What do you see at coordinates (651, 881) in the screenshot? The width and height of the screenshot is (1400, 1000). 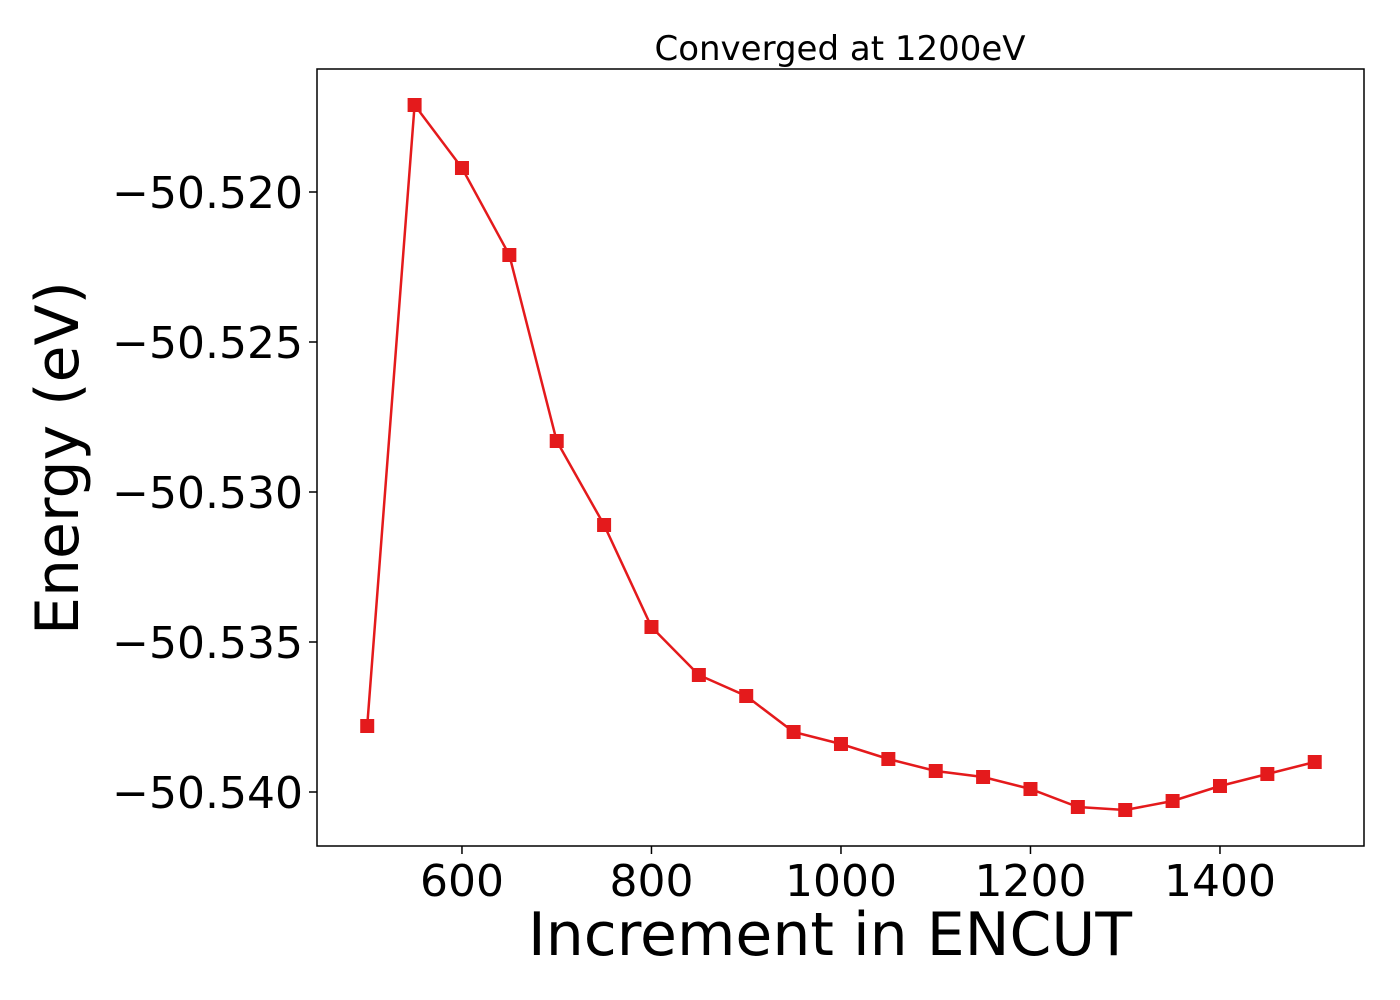 I see `x-tick-label: 800` at bounding box center [651, 881].